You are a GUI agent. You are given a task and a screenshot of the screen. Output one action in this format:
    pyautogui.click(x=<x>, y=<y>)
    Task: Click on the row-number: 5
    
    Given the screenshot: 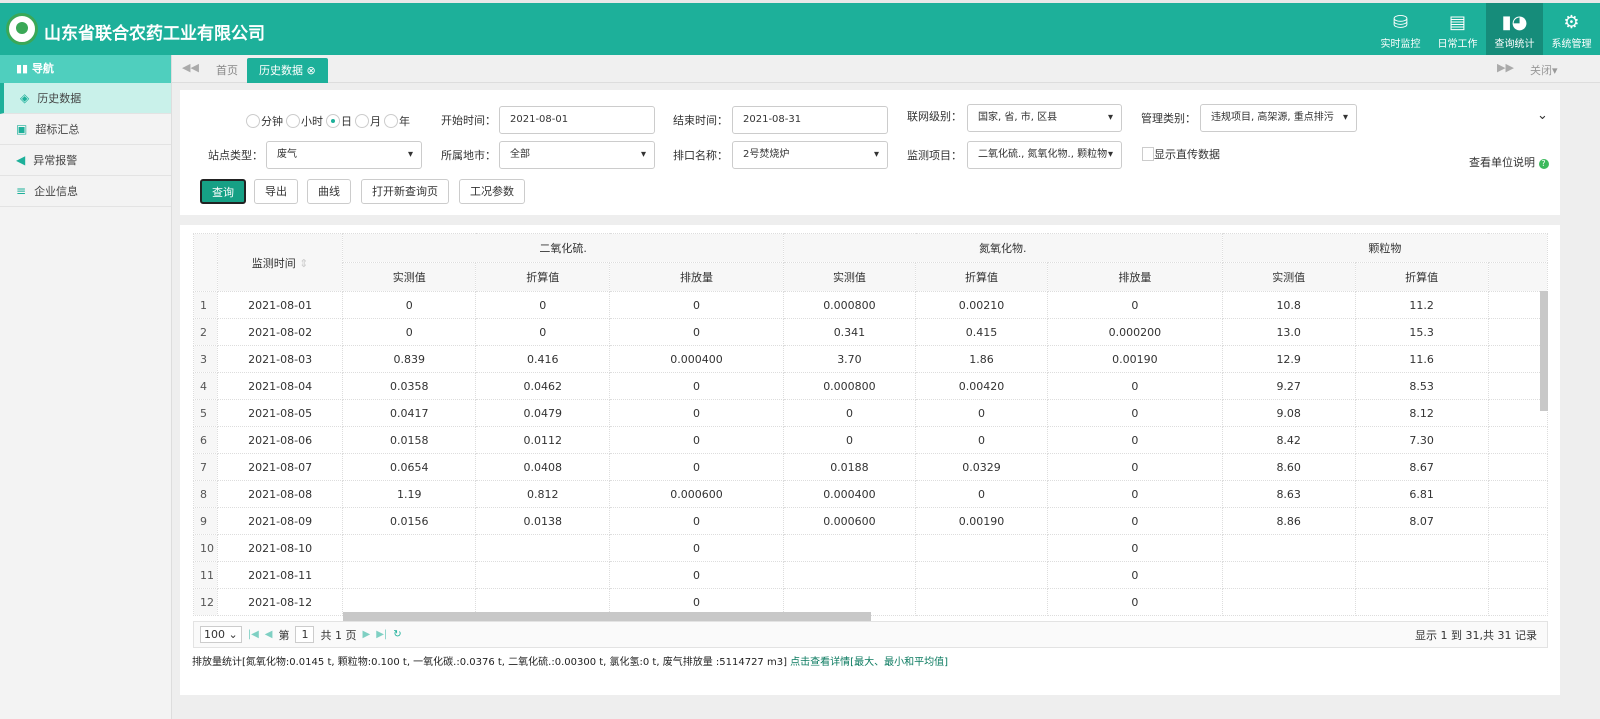 What is the action you would take?
    pyautogui.click(x=205, y=413)
    